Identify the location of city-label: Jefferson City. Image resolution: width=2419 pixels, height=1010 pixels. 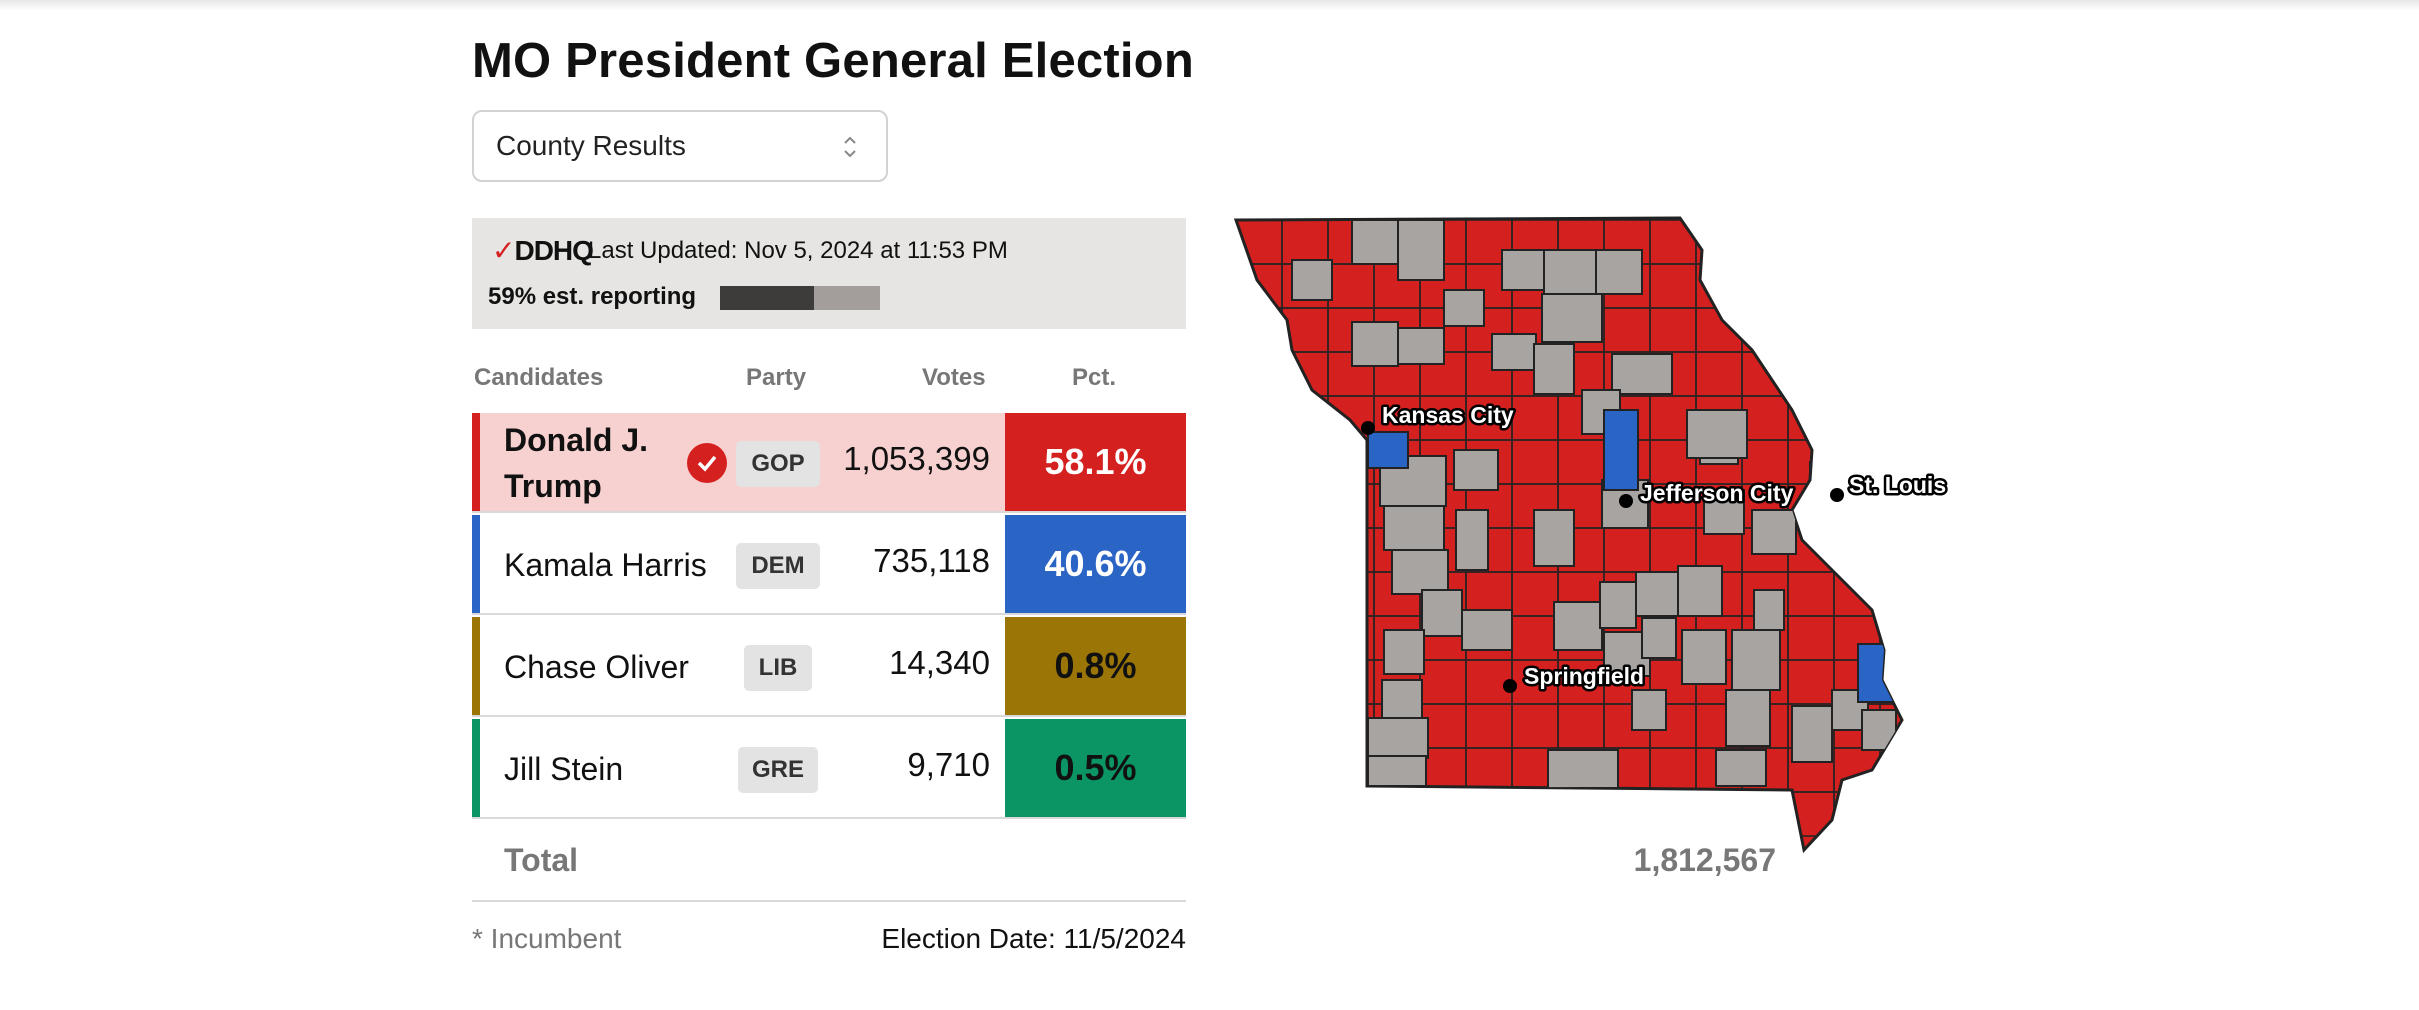
(1717, 493).